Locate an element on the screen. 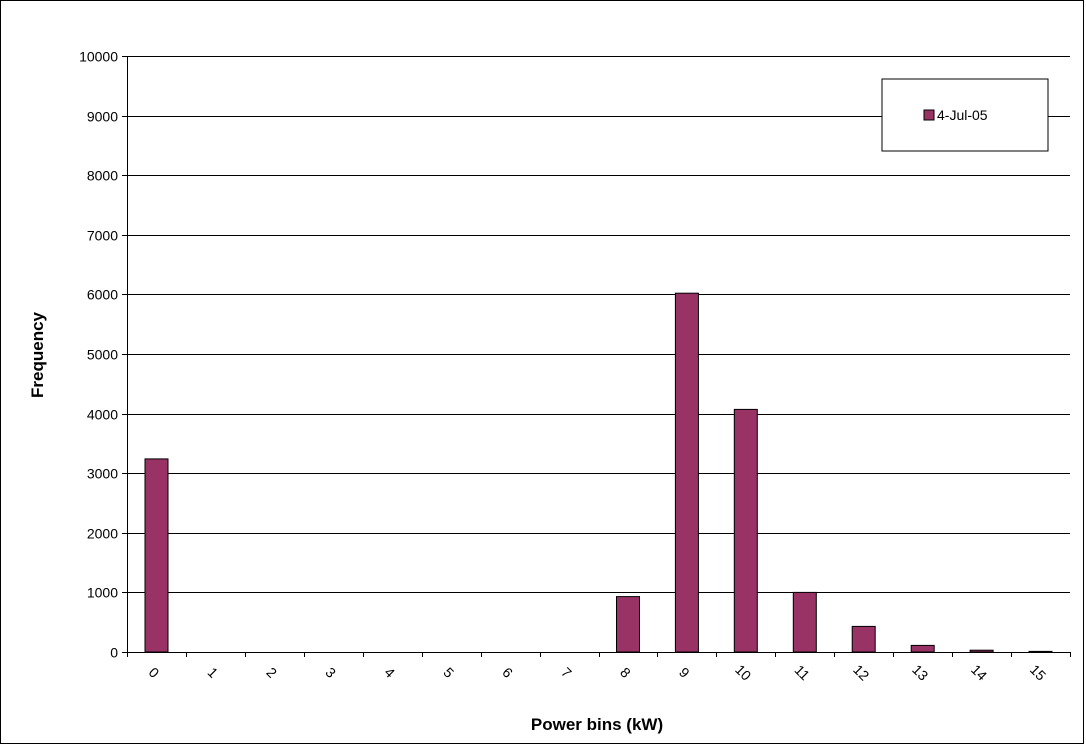 Image resolution: width=1086 pixels, height=746 pixels. legend-swatch is located at coordinates (929, 115).